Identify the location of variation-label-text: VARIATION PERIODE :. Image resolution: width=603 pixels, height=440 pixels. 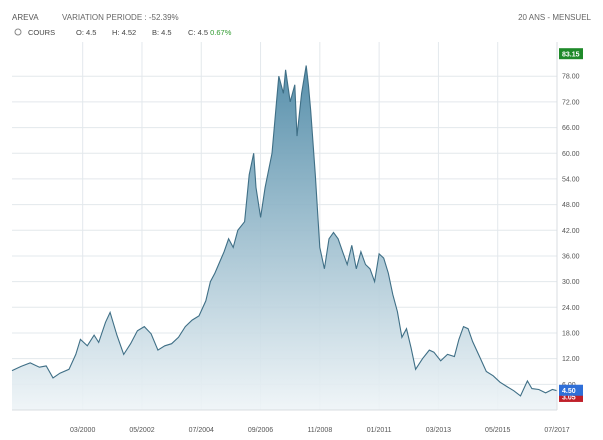
(105, 17).